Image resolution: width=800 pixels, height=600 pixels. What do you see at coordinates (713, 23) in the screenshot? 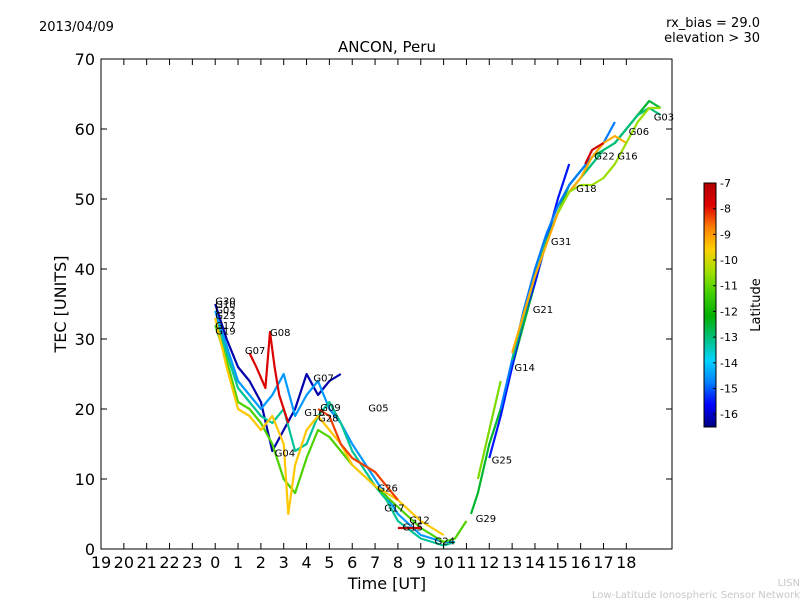
I see `rx-bias-label: rx_bias = 29.0` at bounding box center [713, 23].